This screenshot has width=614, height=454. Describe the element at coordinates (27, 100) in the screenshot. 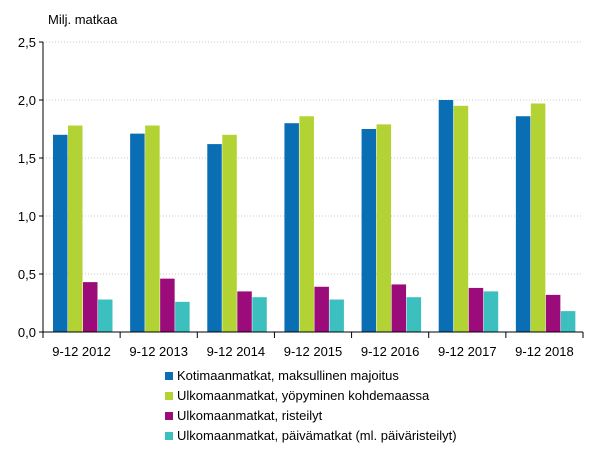

I see `y-tick-label: 2,0` at that location.